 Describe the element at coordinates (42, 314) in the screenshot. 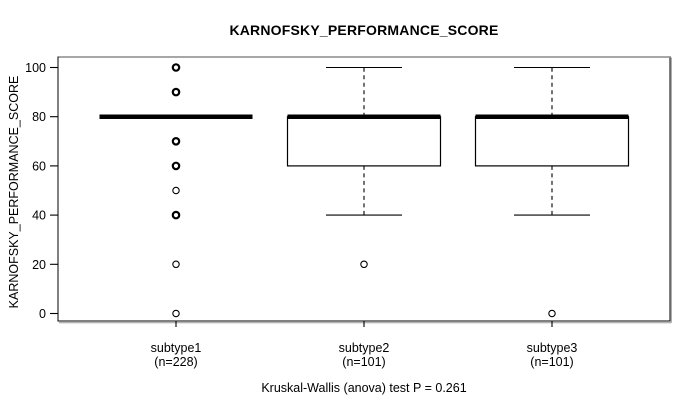

I see `y-axis-tick-label: 0` at that location.